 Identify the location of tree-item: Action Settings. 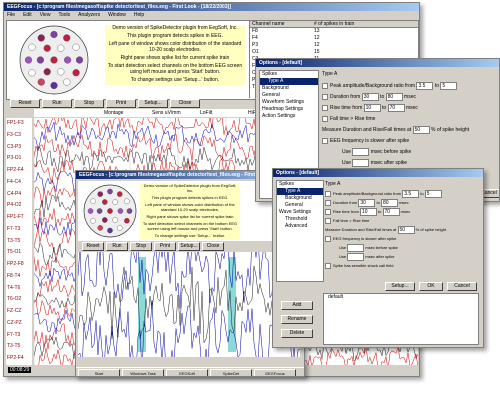
(279, 116).